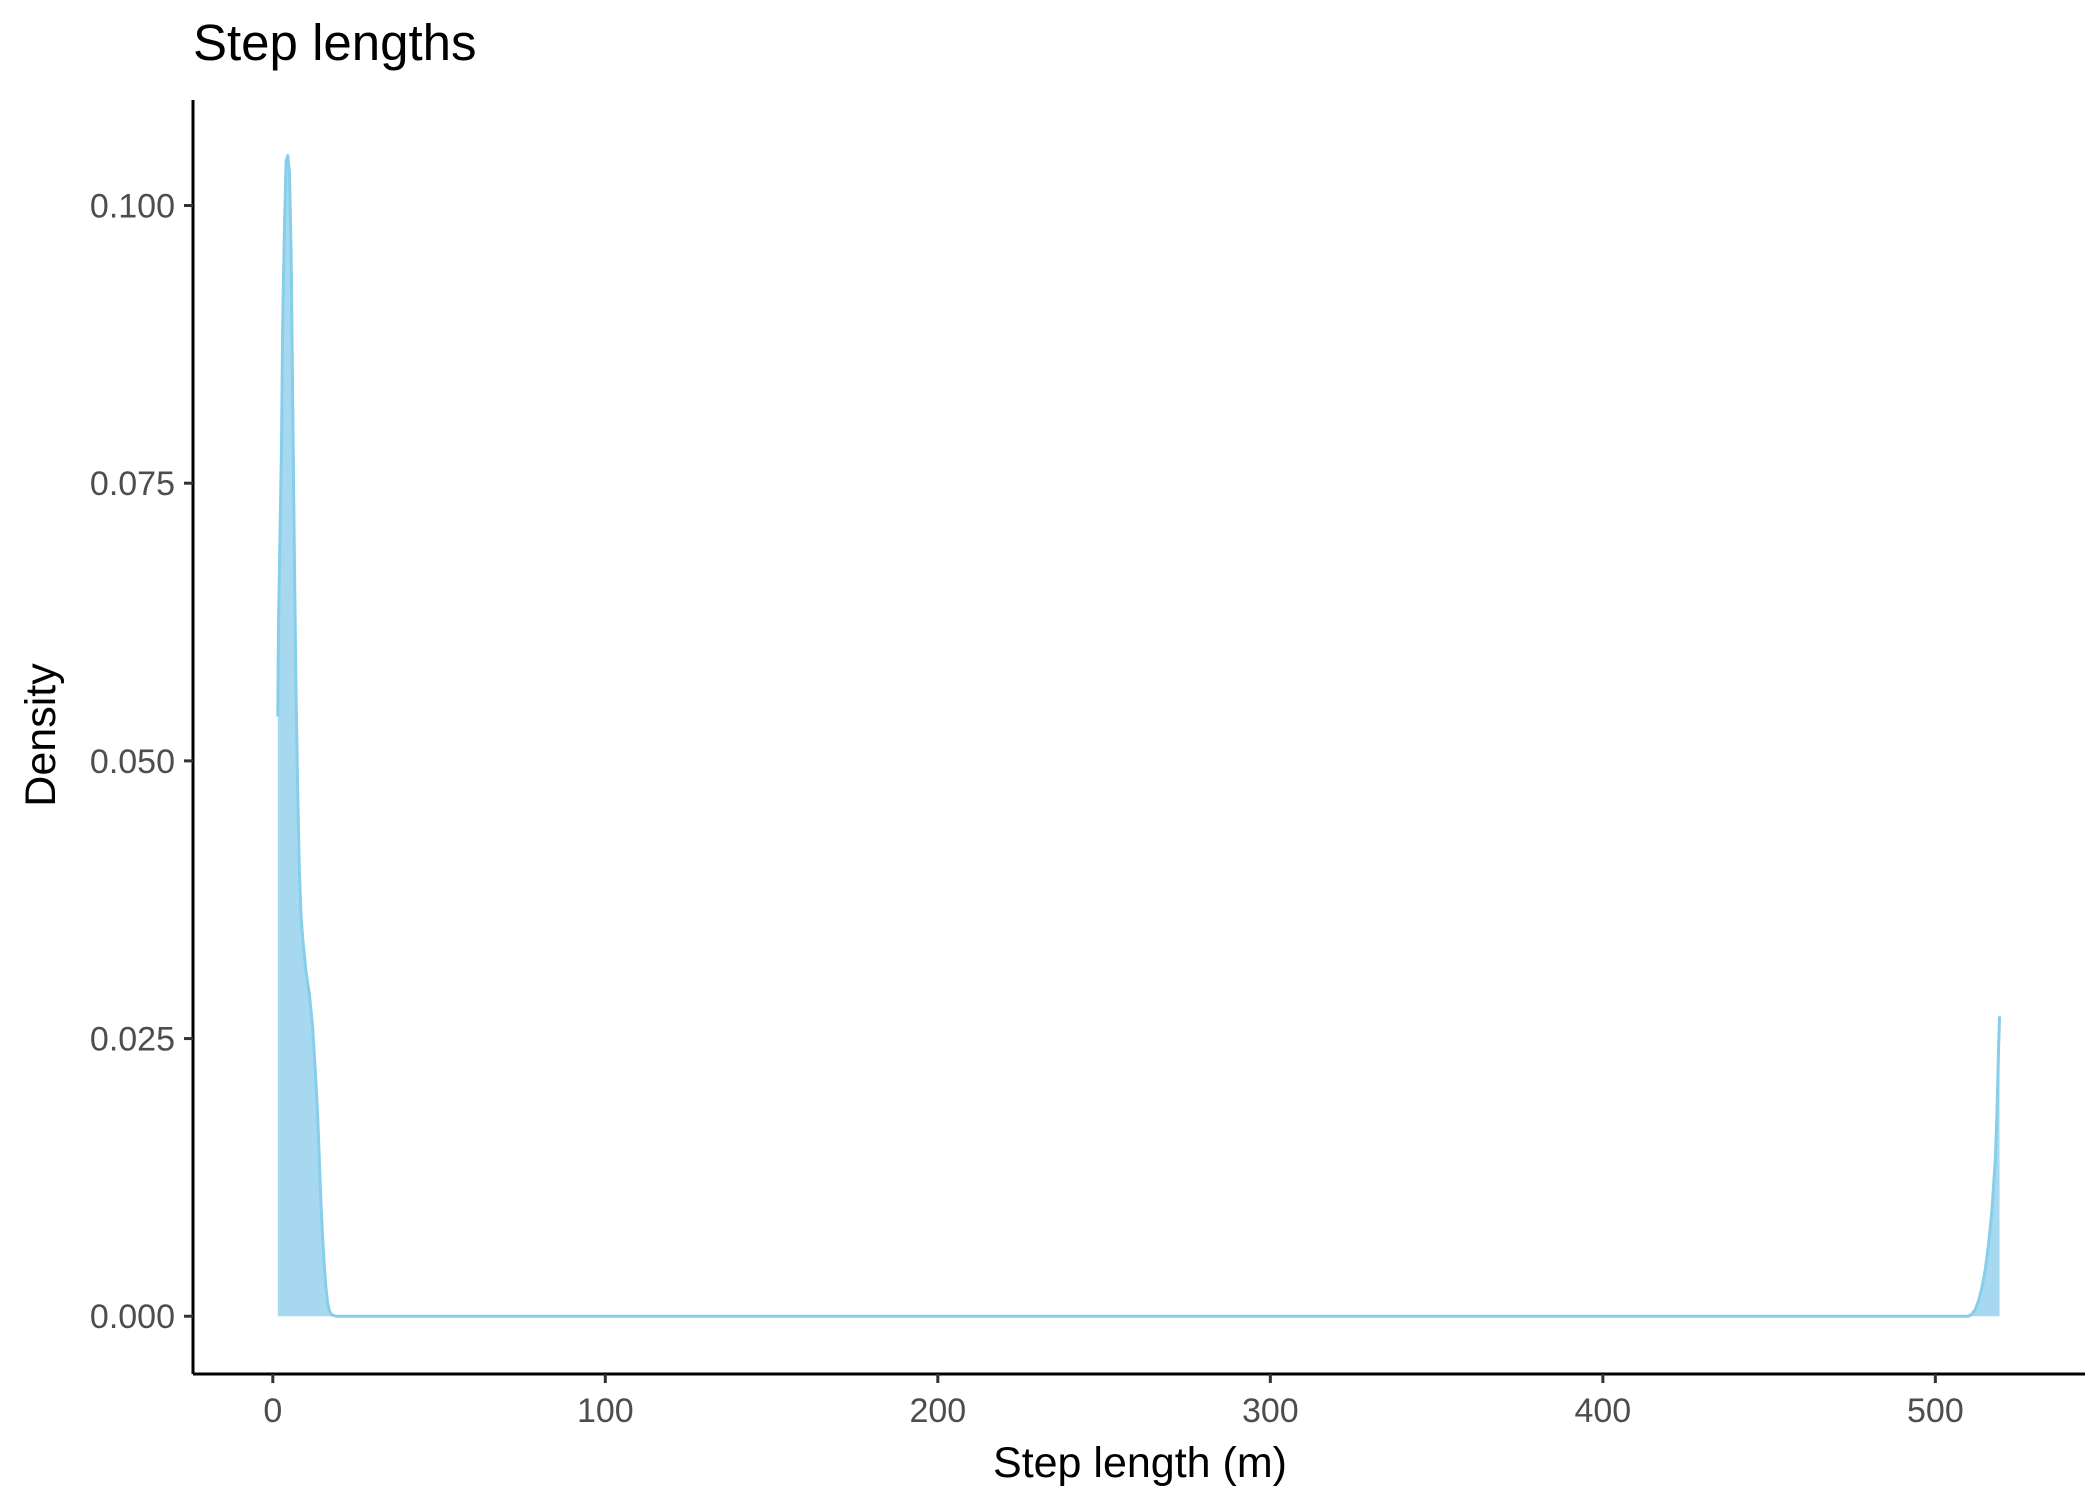 The height and width of the screenshot is (1500, 2100). Describe the element at coordinates (605, 1411) in the screenshot. I see `x-tick-label: 100` at that location.